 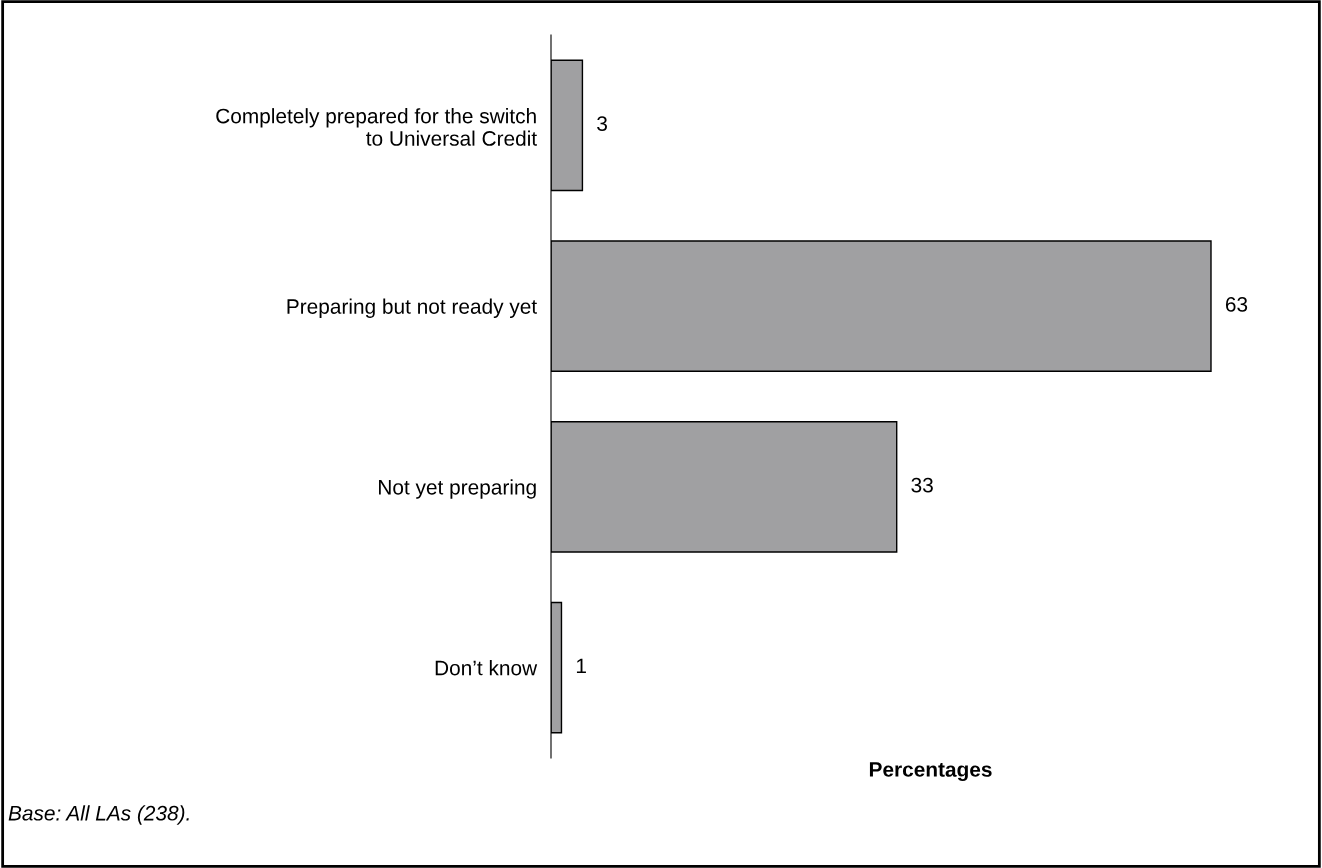 What do you see at coordinates (98, 815) in the screenshot?
I see `text: Base: All LAs (238).` at bounding box center [98, 815].